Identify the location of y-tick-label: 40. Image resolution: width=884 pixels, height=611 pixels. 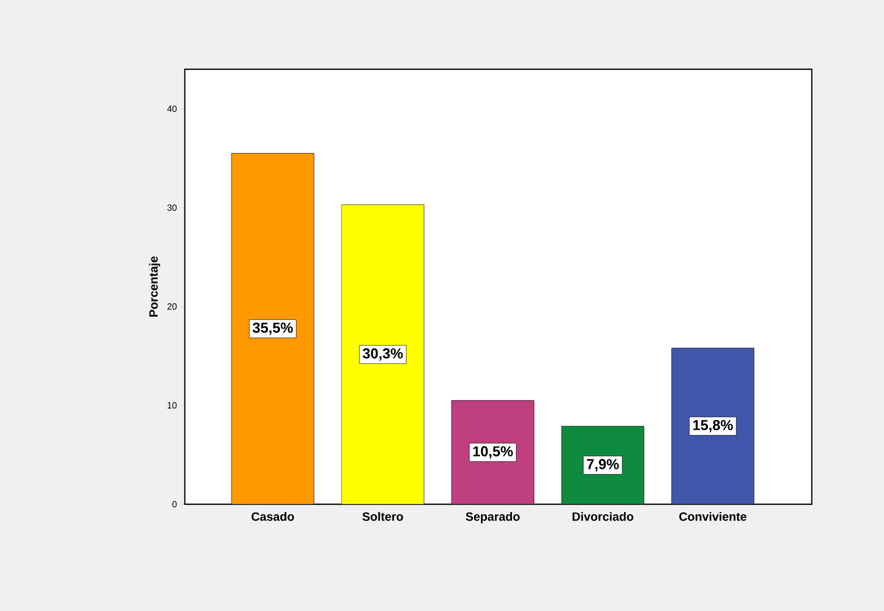
(172, 109).